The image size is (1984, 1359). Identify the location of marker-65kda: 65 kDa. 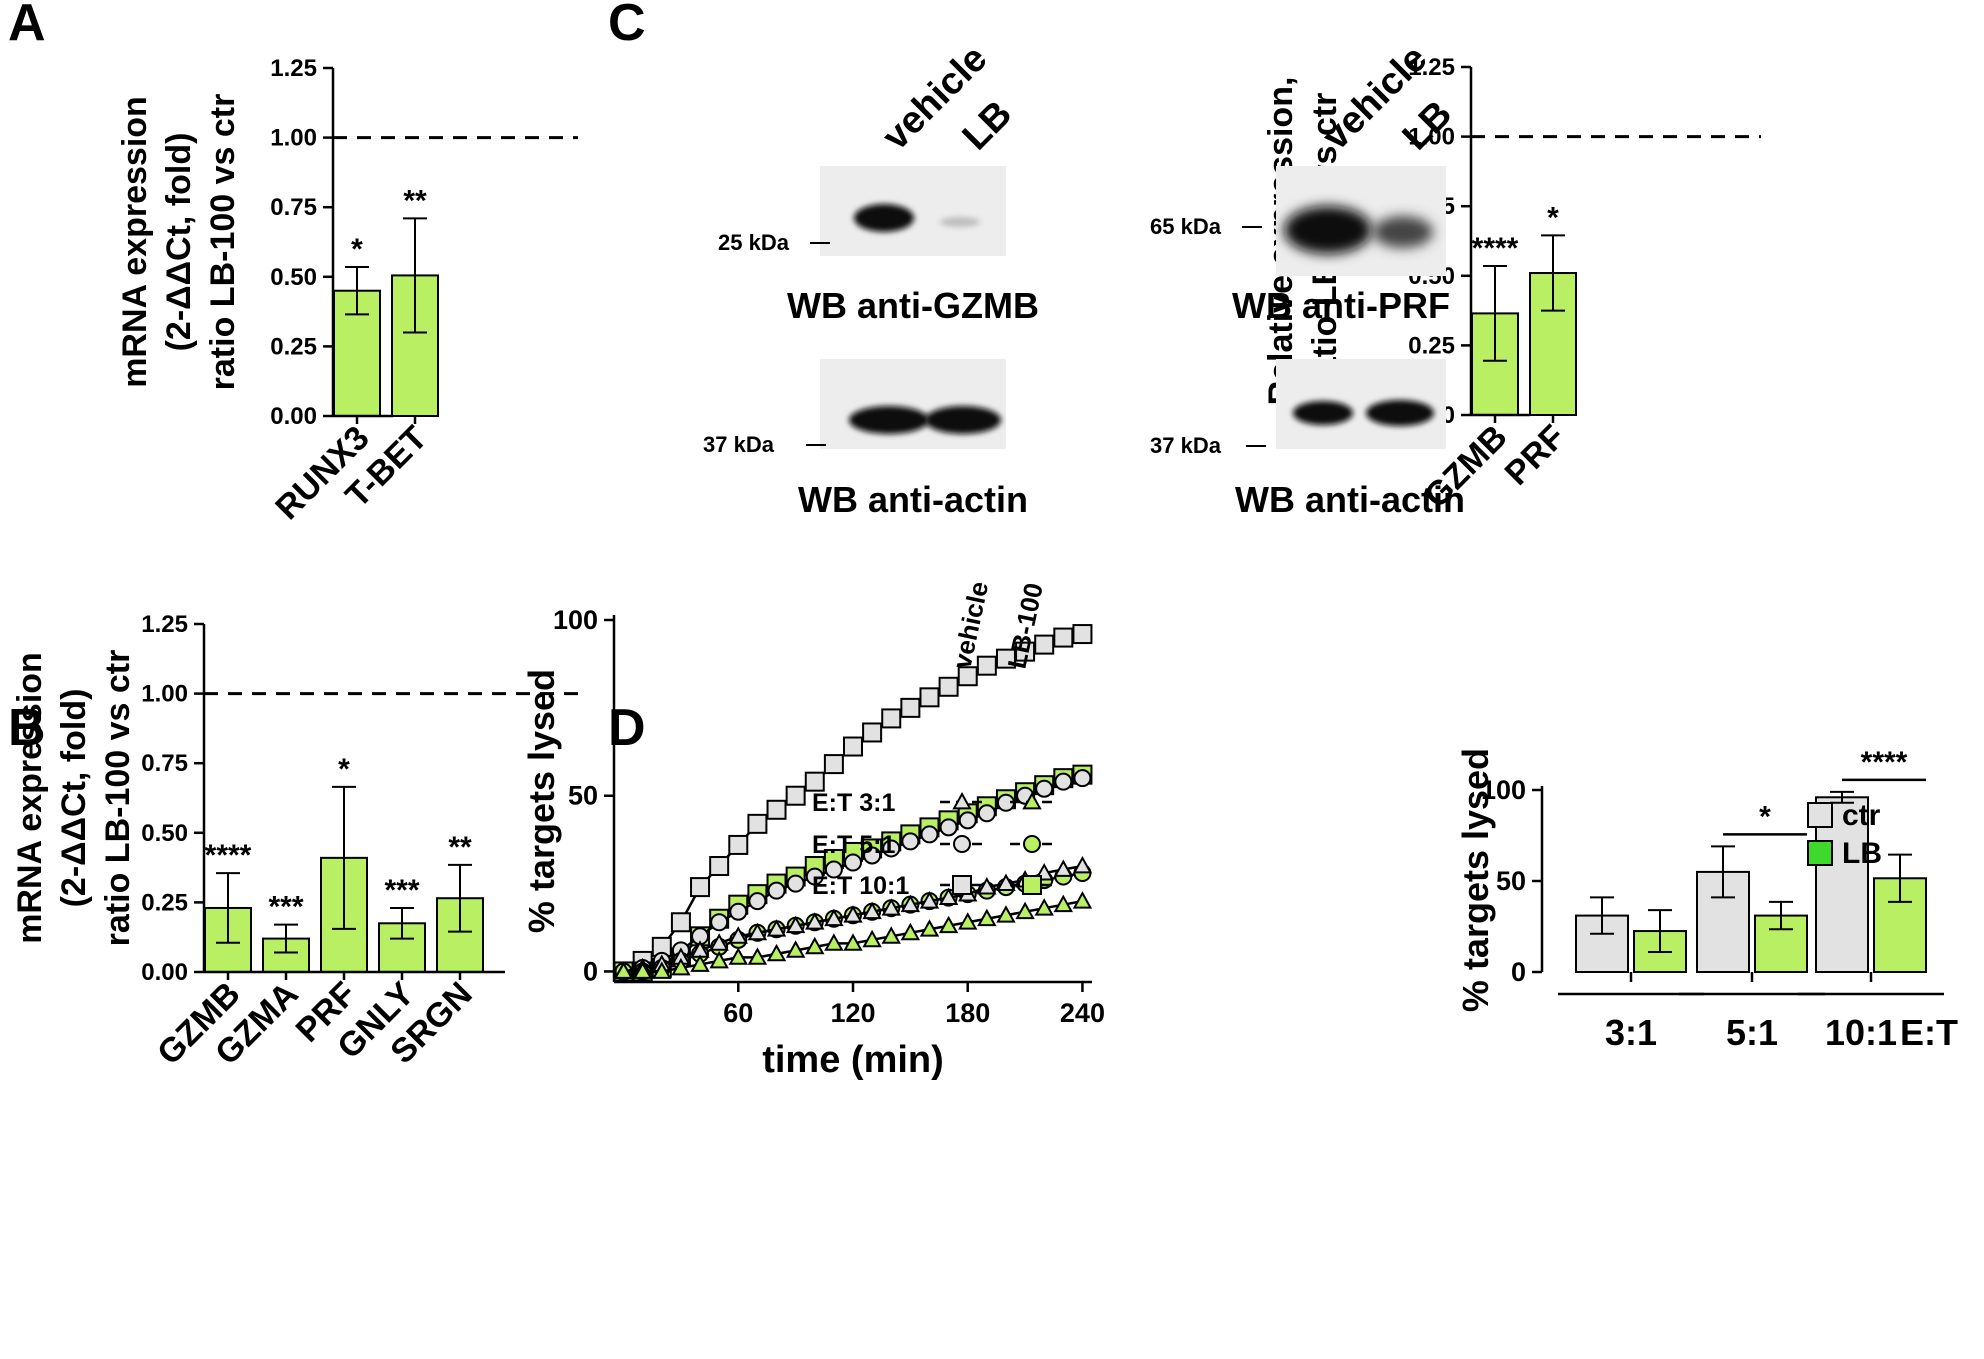
(1186, 226).